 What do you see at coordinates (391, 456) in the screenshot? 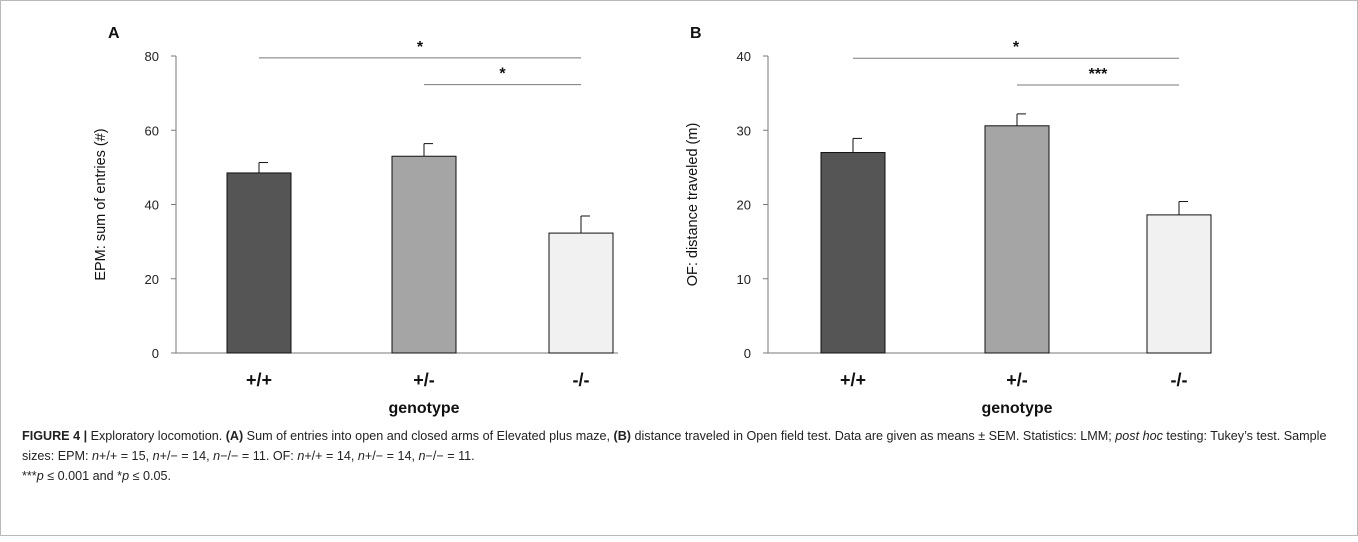
I see `caption-of-2: +/− = 14,` at bounding box center [391, 456].